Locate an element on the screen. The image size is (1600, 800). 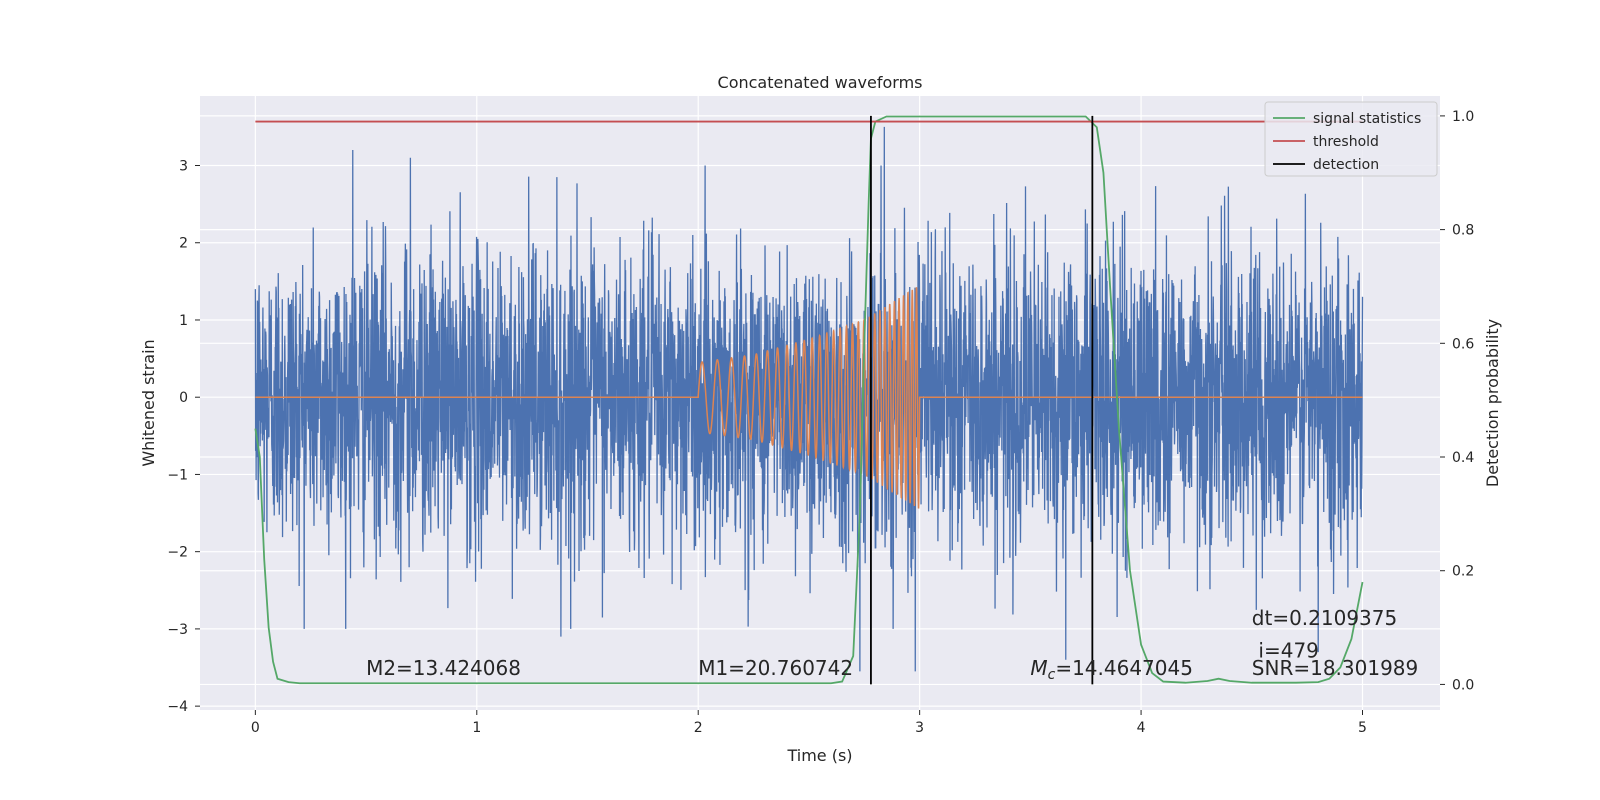
y-tick-label: 3 is located at coordinates (183, 167).